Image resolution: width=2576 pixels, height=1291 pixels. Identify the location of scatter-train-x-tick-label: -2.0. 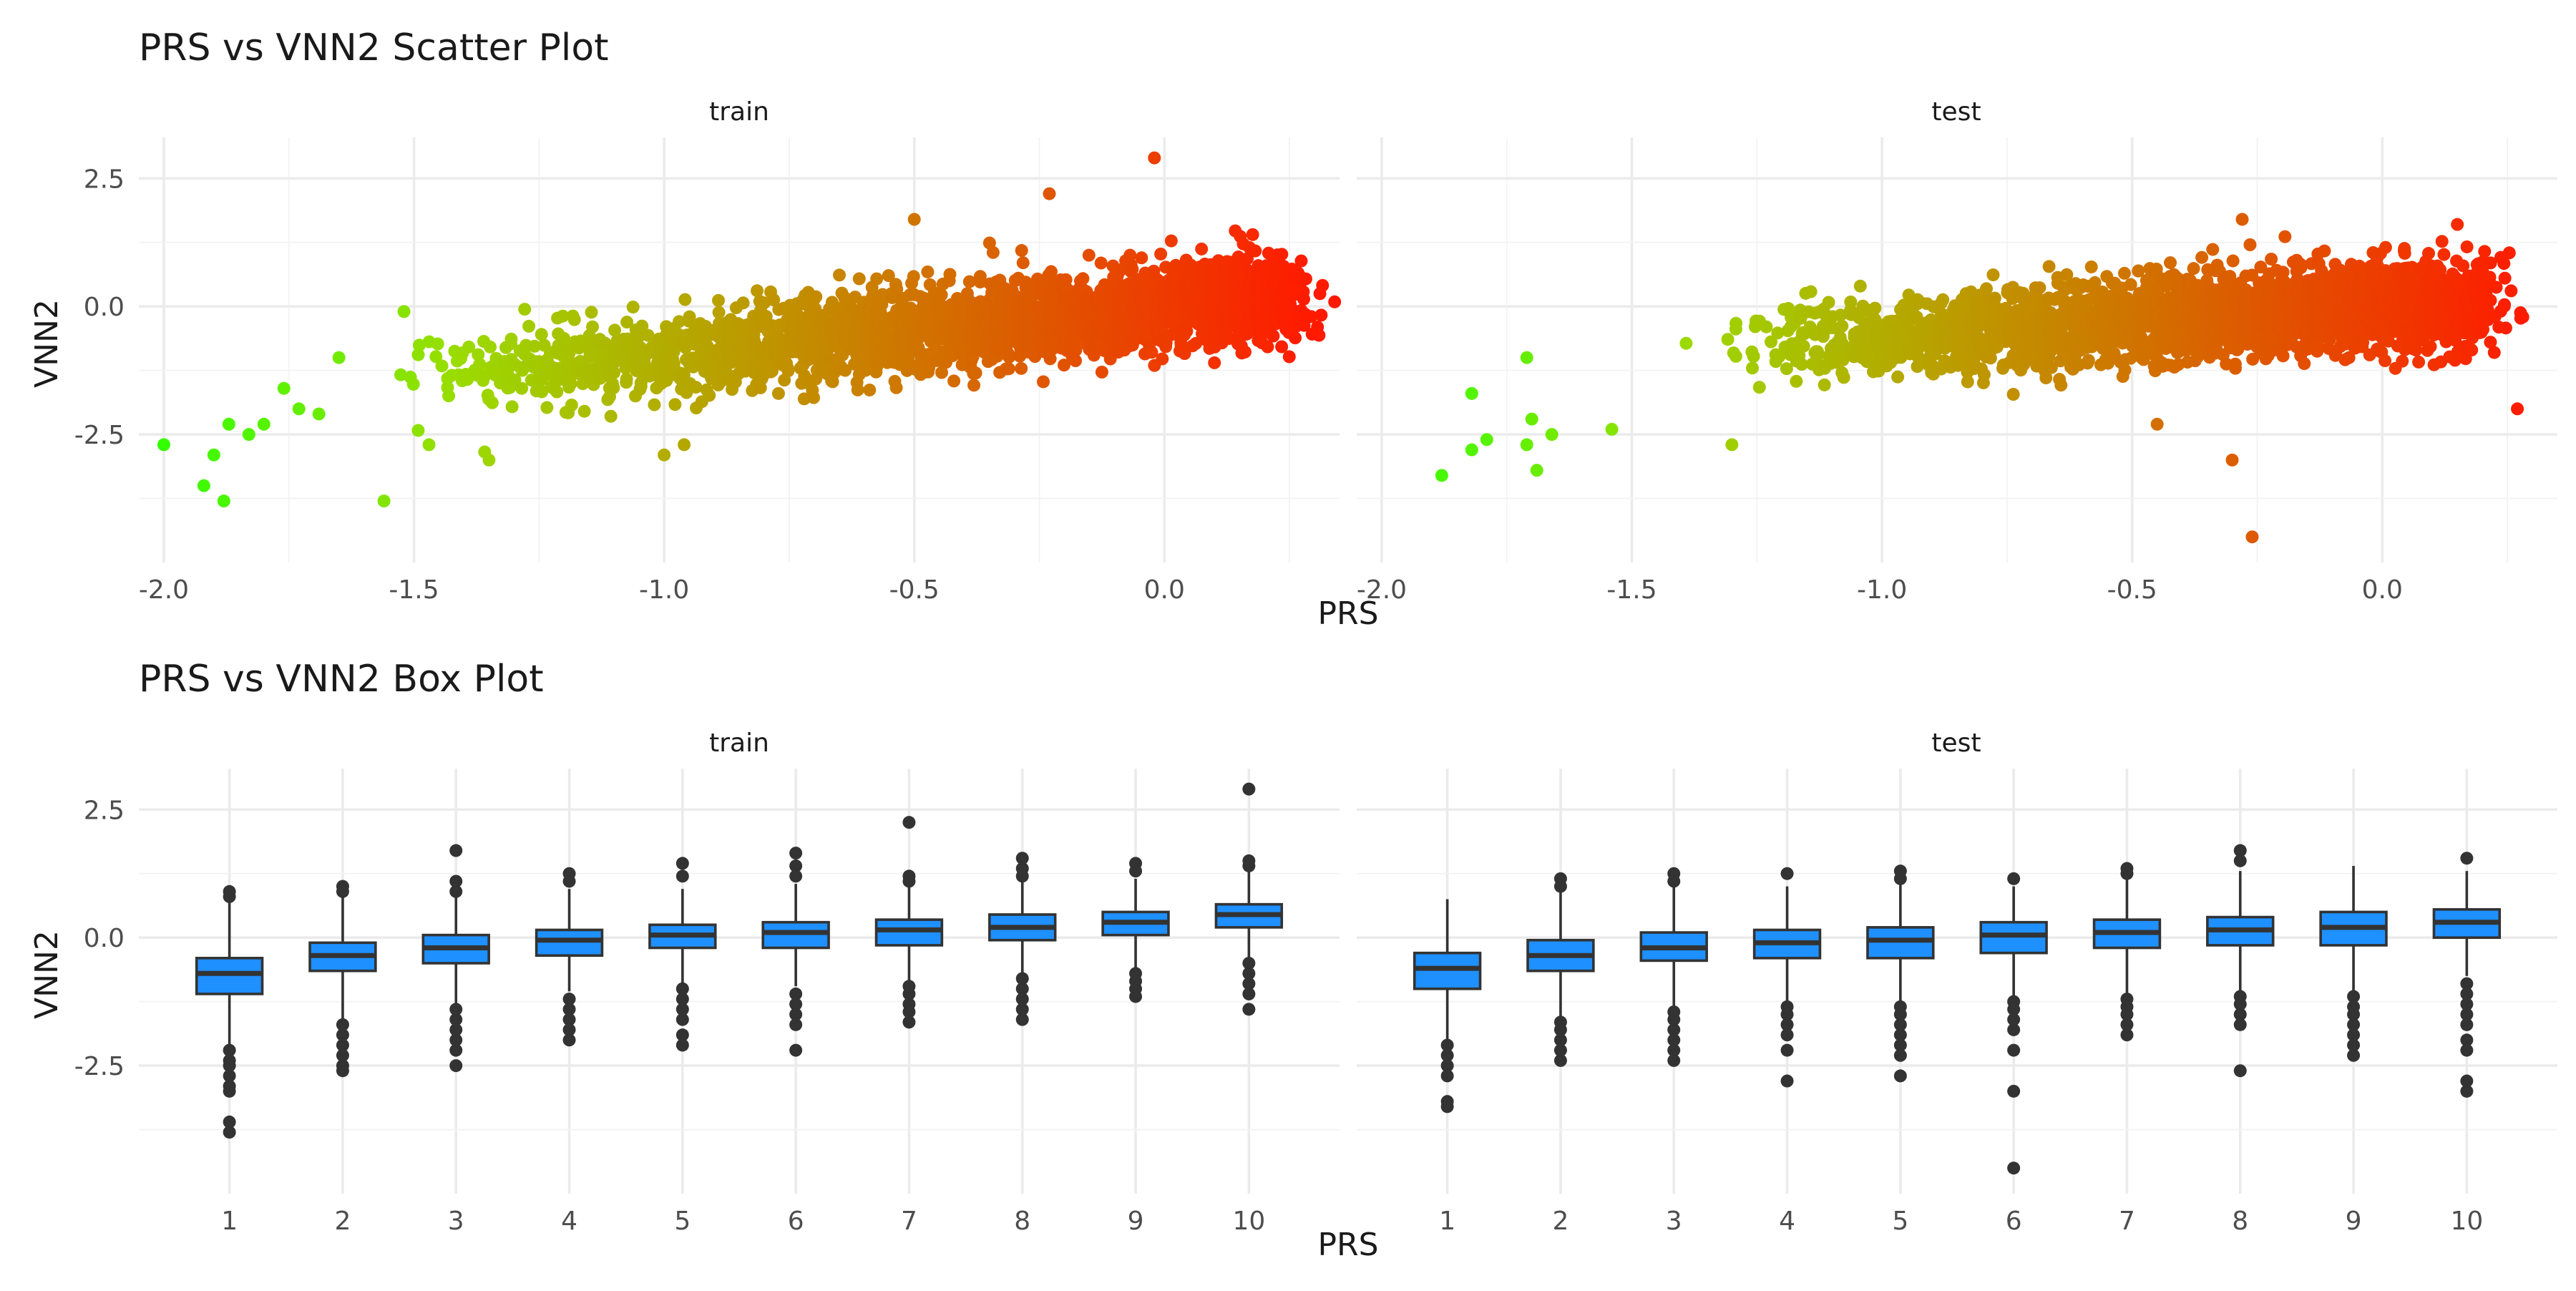
(164, 590).